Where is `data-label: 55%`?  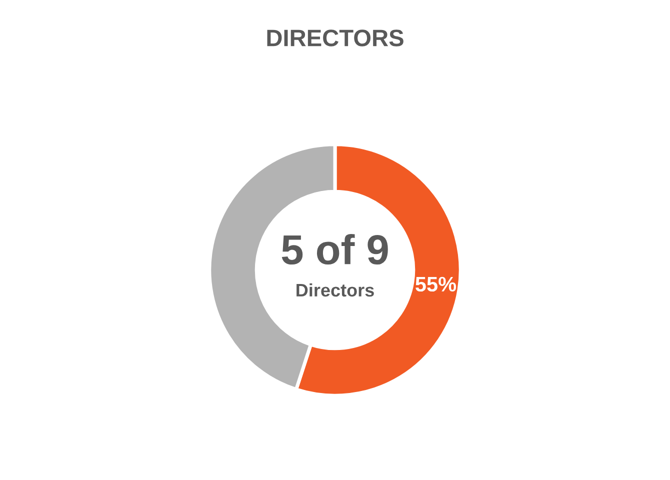 data-label: 55% is located at coordinates (436, 284).